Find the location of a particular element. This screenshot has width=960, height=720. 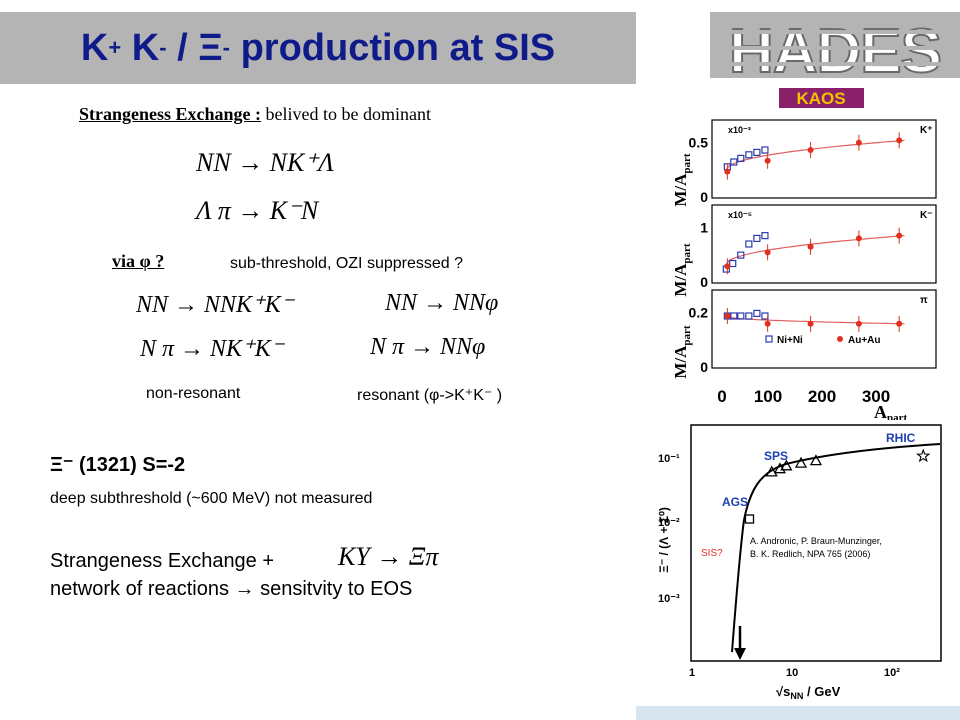

slide-title: K + K- / Ξ- production at SIS is located at coordinates (318, 47).